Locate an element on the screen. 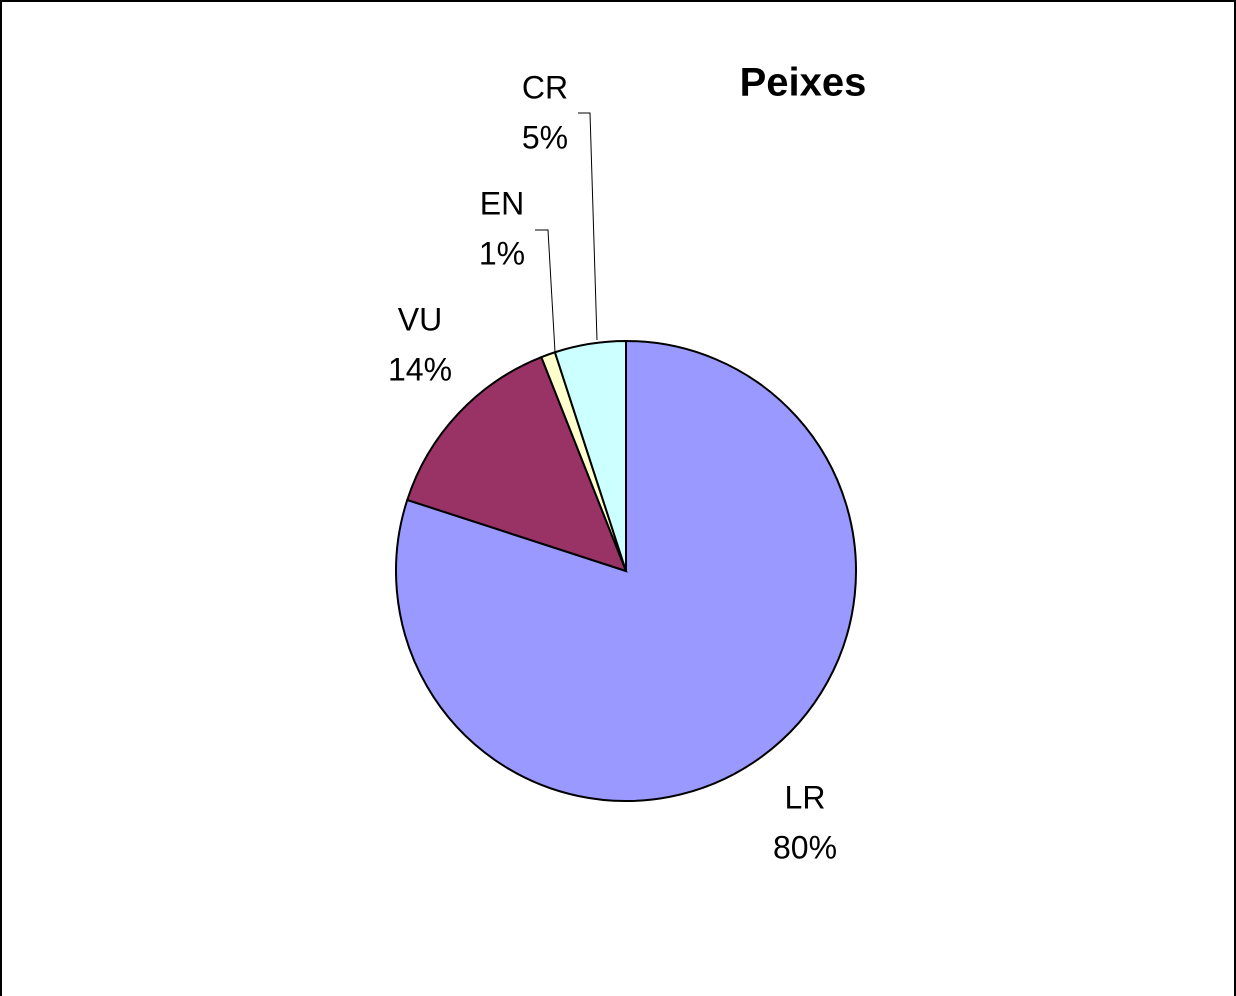  slice-label: EN is located at coordinates (502, 203).